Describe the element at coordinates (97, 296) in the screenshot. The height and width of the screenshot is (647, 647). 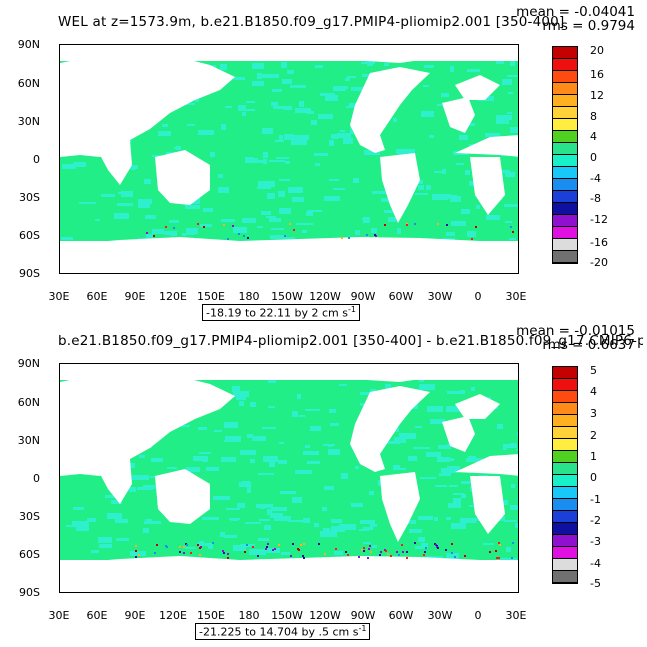
I see `x-tick-label: 60E` at that location.